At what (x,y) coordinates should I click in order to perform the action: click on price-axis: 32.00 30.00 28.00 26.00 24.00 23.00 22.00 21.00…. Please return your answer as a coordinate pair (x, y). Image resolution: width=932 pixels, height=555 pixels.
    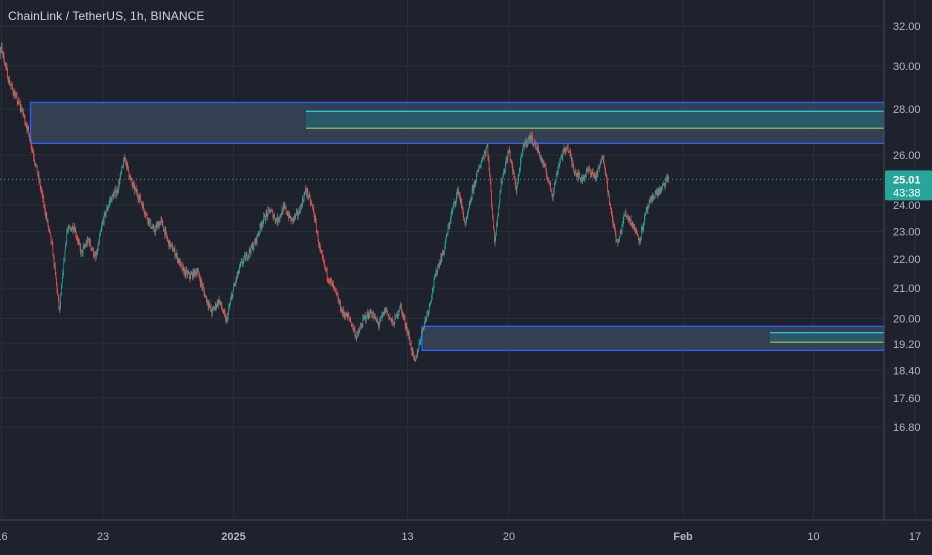
    Looking at the image, I should click on (907, 227).